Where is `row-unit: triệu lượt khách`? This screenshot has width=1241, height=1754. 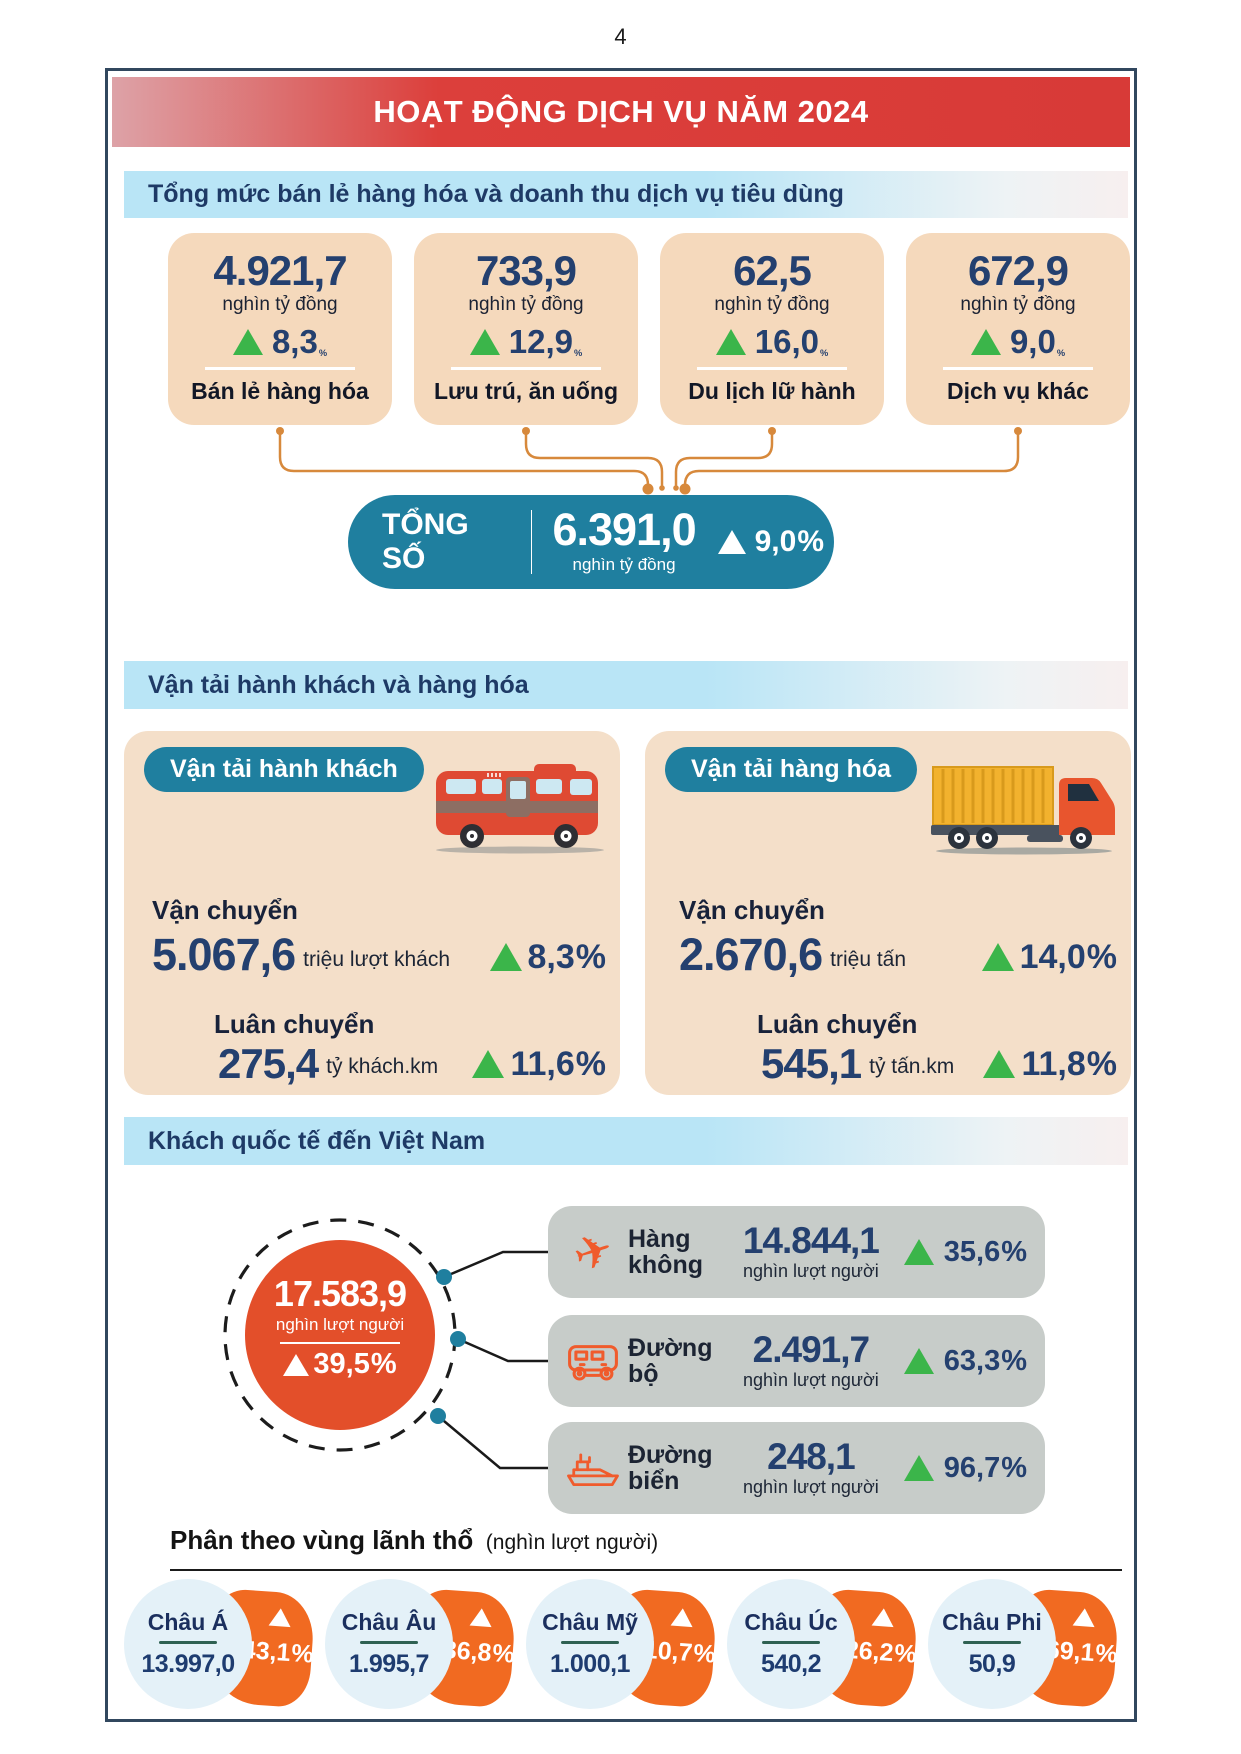
row-unit: triệu lượt khách is located at coordinates (377, 959).